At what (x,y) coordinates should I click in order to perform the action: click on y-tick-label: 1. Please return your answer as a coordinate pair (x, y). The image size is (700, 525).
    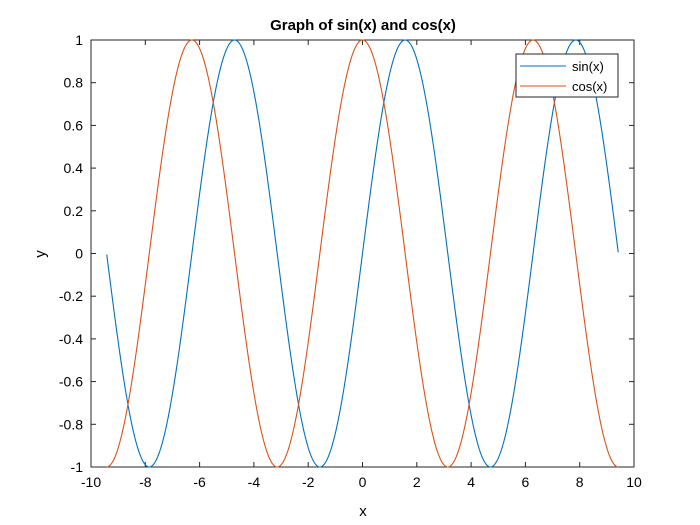
    Looking at the image, I should click on (79, 40).